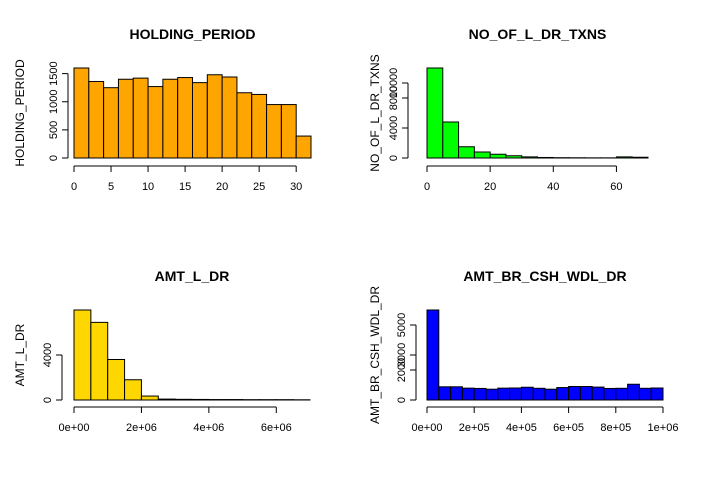 The height and width of the screenshot is (484, 706). I want to click on x-tick-label: 25, so click(259, 187).